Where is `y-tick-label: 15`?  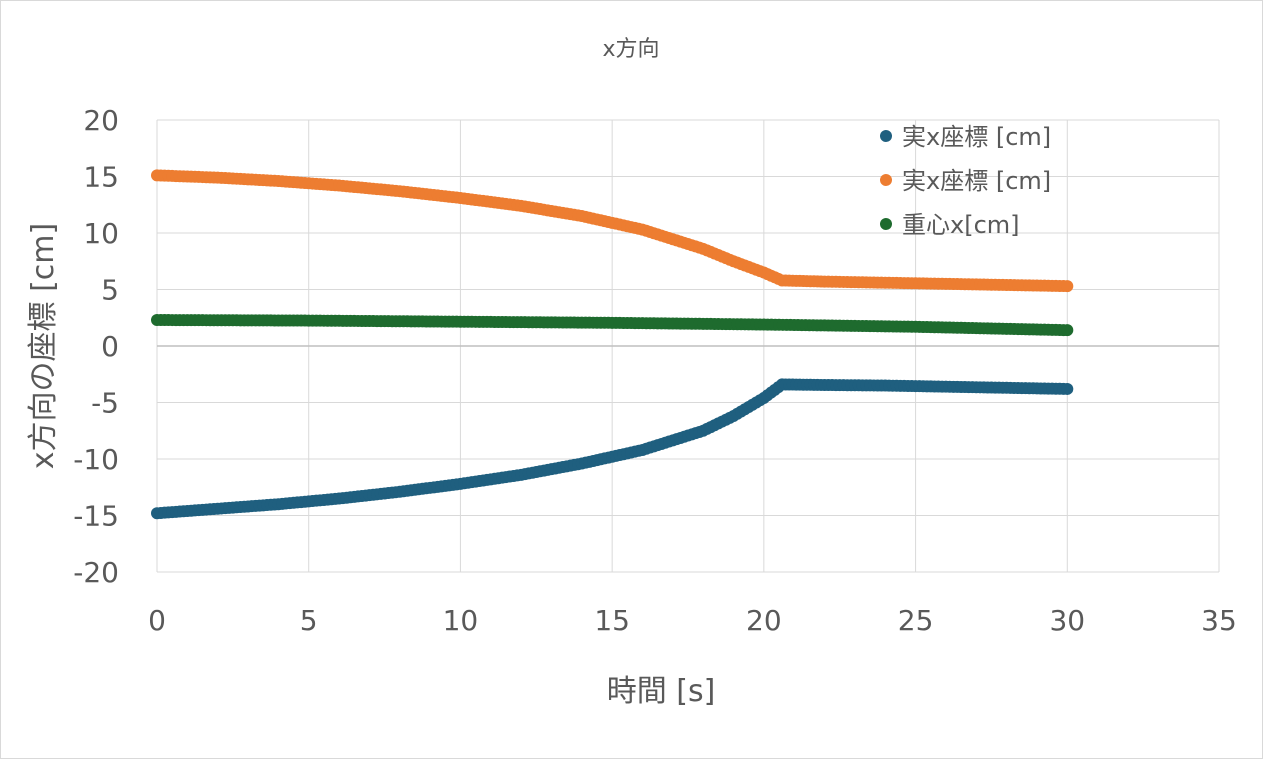 y-tick-label: 15 is located at coordinates (101, 177).